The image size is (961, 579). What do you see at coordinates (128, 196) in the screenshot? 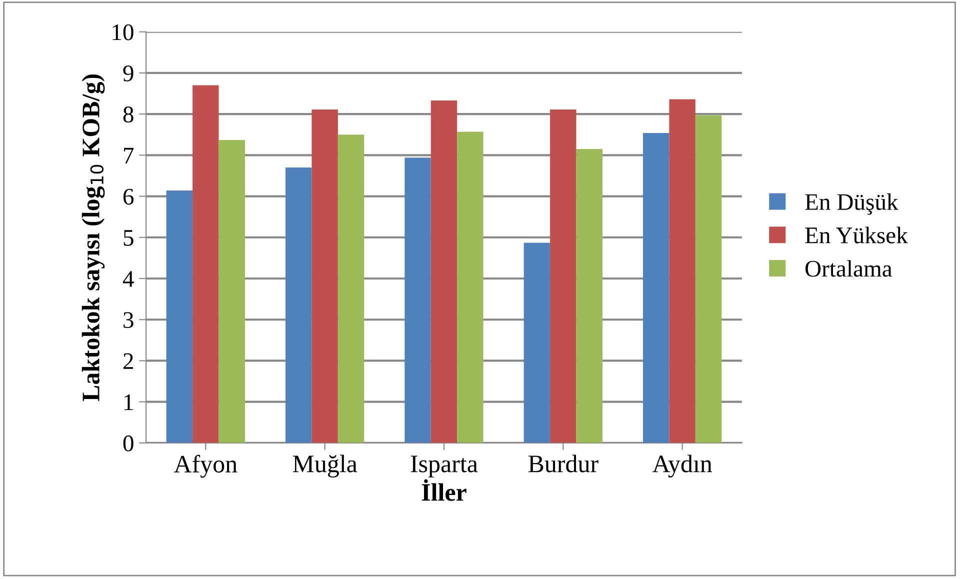
I see `y-tick-label: 6` at bounding box center [128, 196].